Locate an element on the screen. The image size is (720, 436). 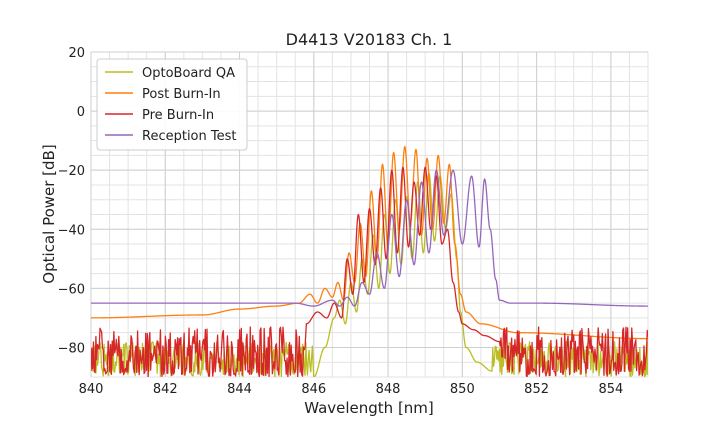
x-axis-label: Wavelength [nm] is located at coordinates (369, 408).